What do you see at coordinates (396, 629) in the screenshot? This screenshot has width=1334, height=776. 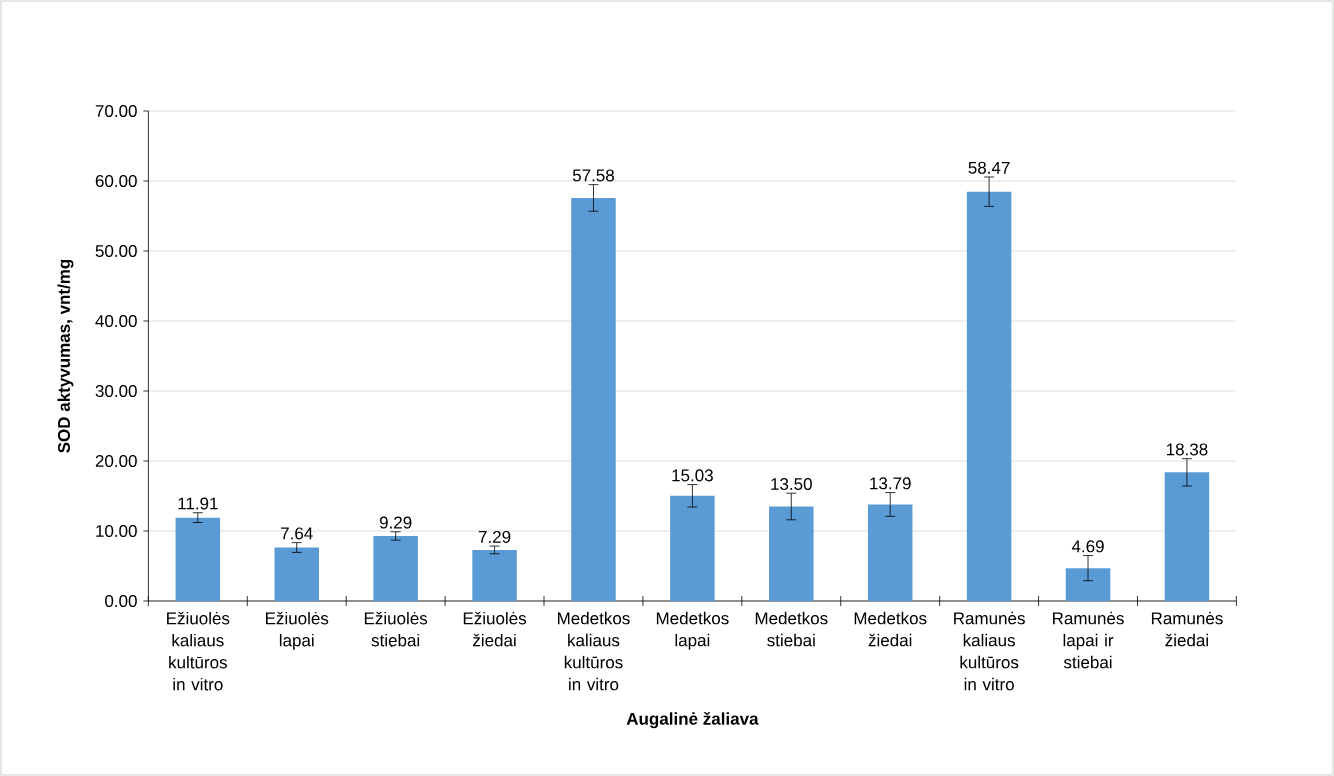 I see `x-tick-label: Ežiuolės stiebai` at bounding box center [396, 629].